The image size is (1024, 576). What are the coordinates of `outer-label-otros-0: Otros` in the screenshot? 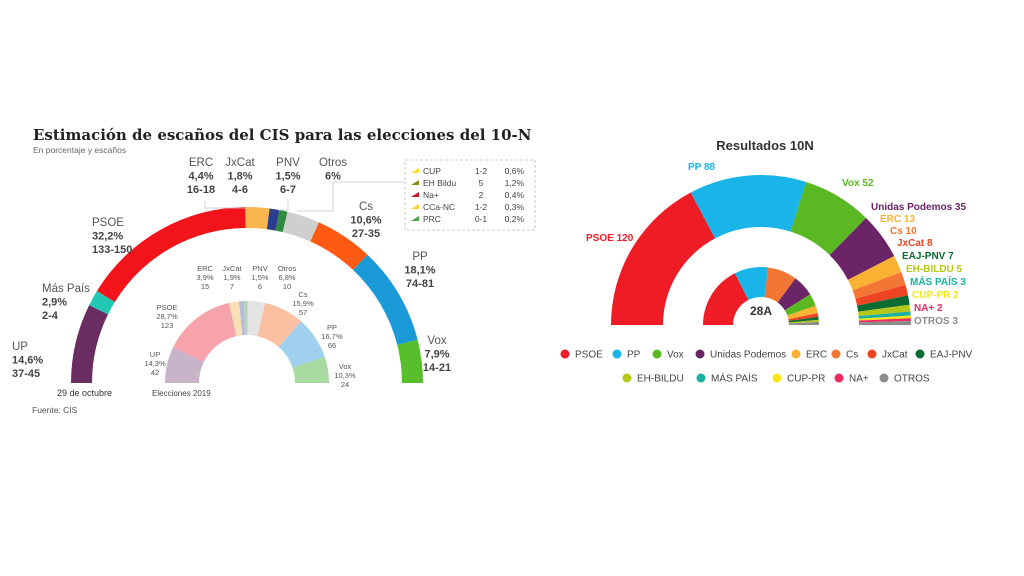 It's located at (333, 163).